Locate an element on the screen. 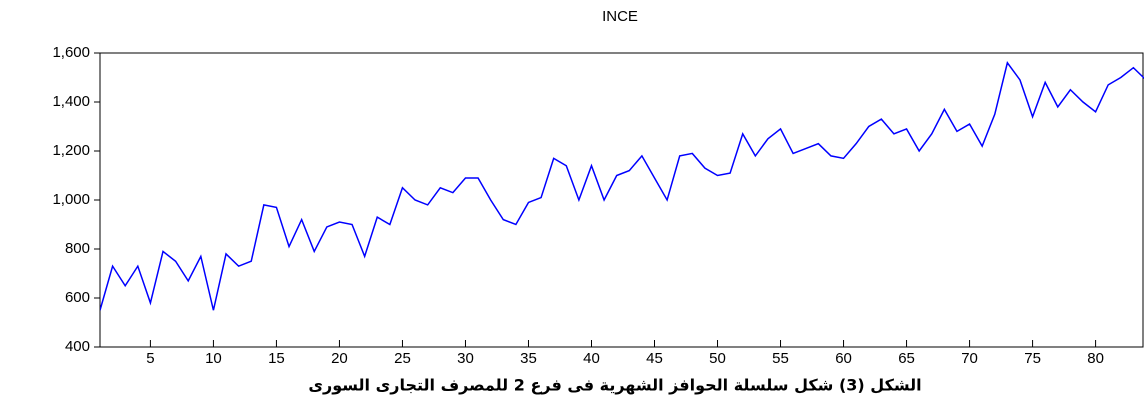 This screenshot has width=1144, height=407. x-tick-label: 5 is located at coordinates (150, 358).